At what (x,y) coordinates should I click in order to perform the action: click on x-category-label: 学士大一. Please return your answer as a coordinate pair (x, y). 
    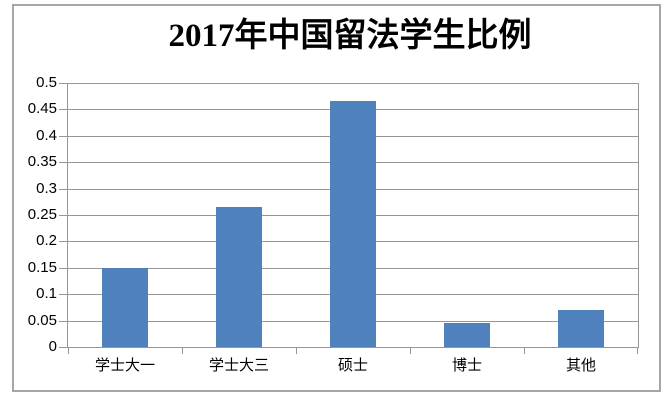
    Looking at the image, I should click on (124, 365).